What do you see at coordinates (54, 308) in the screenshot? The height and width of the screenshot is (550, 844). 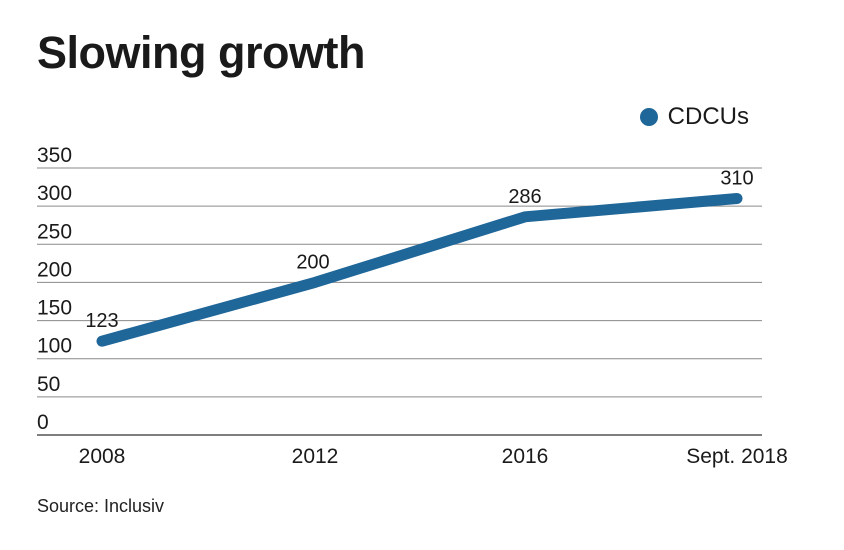 I see `y-tick-label: 150` at bounding box center [54, 308].